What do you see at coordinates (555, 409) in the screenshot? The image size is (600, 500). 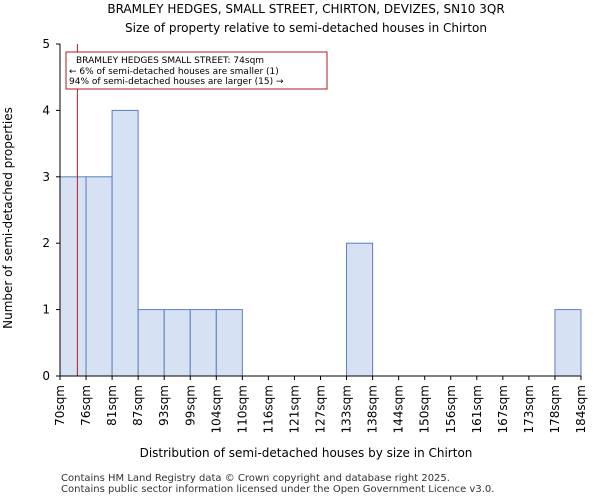 I see `x-tick-label: 178sqm` at bounding box center [555, 409].